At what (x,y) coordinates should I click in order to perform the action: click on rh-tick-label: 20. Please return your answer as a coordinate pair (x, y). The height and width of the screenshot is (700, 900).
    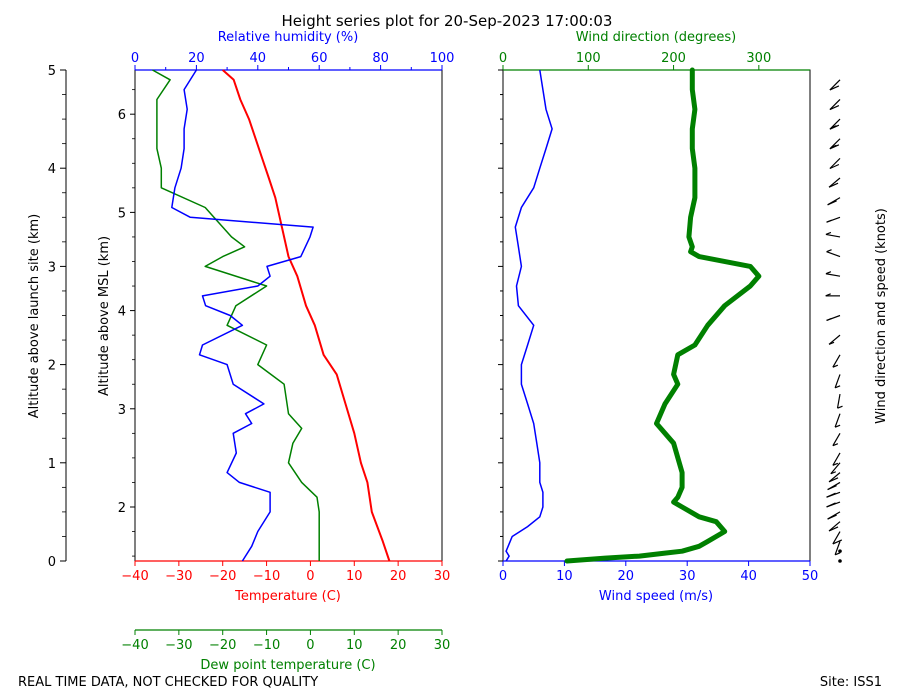
    Looking at the image, I should click on (196, 58).